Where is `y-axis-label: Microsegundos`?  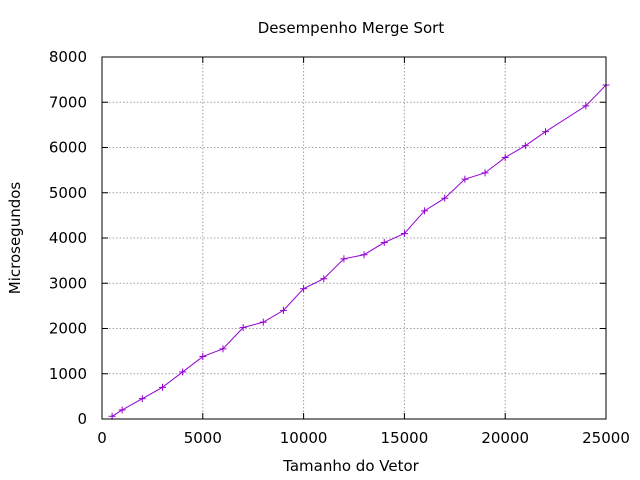 y-axis-label: Microsegundos is located at coordinates (15, 238).